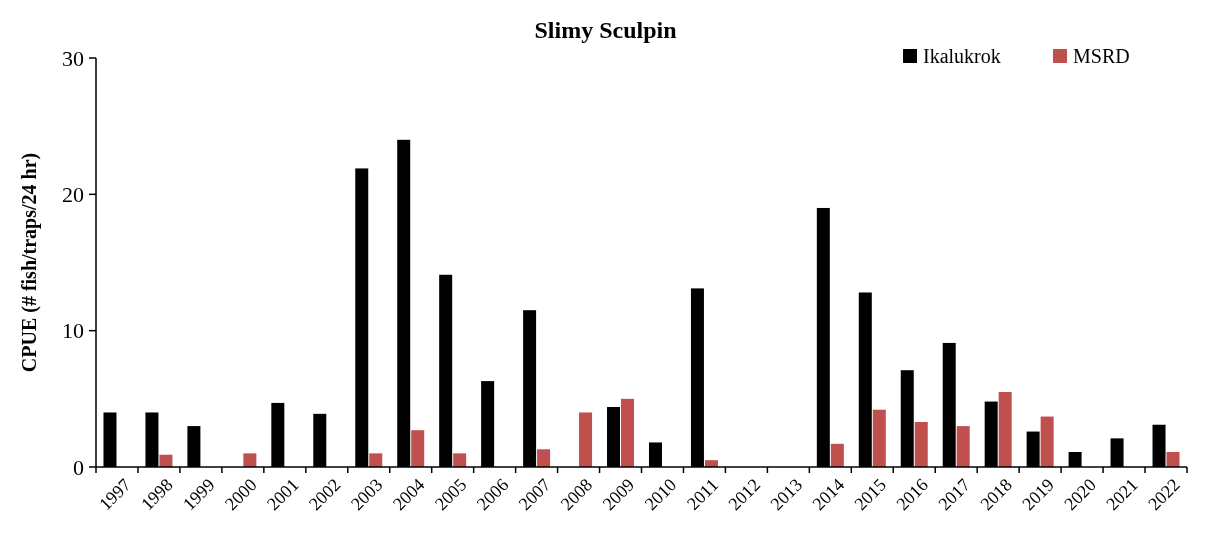  What do you see at coordinates (73, 58) in the screenshot?
I see `y-tick-label: 30` at bounding box center [73, 58].